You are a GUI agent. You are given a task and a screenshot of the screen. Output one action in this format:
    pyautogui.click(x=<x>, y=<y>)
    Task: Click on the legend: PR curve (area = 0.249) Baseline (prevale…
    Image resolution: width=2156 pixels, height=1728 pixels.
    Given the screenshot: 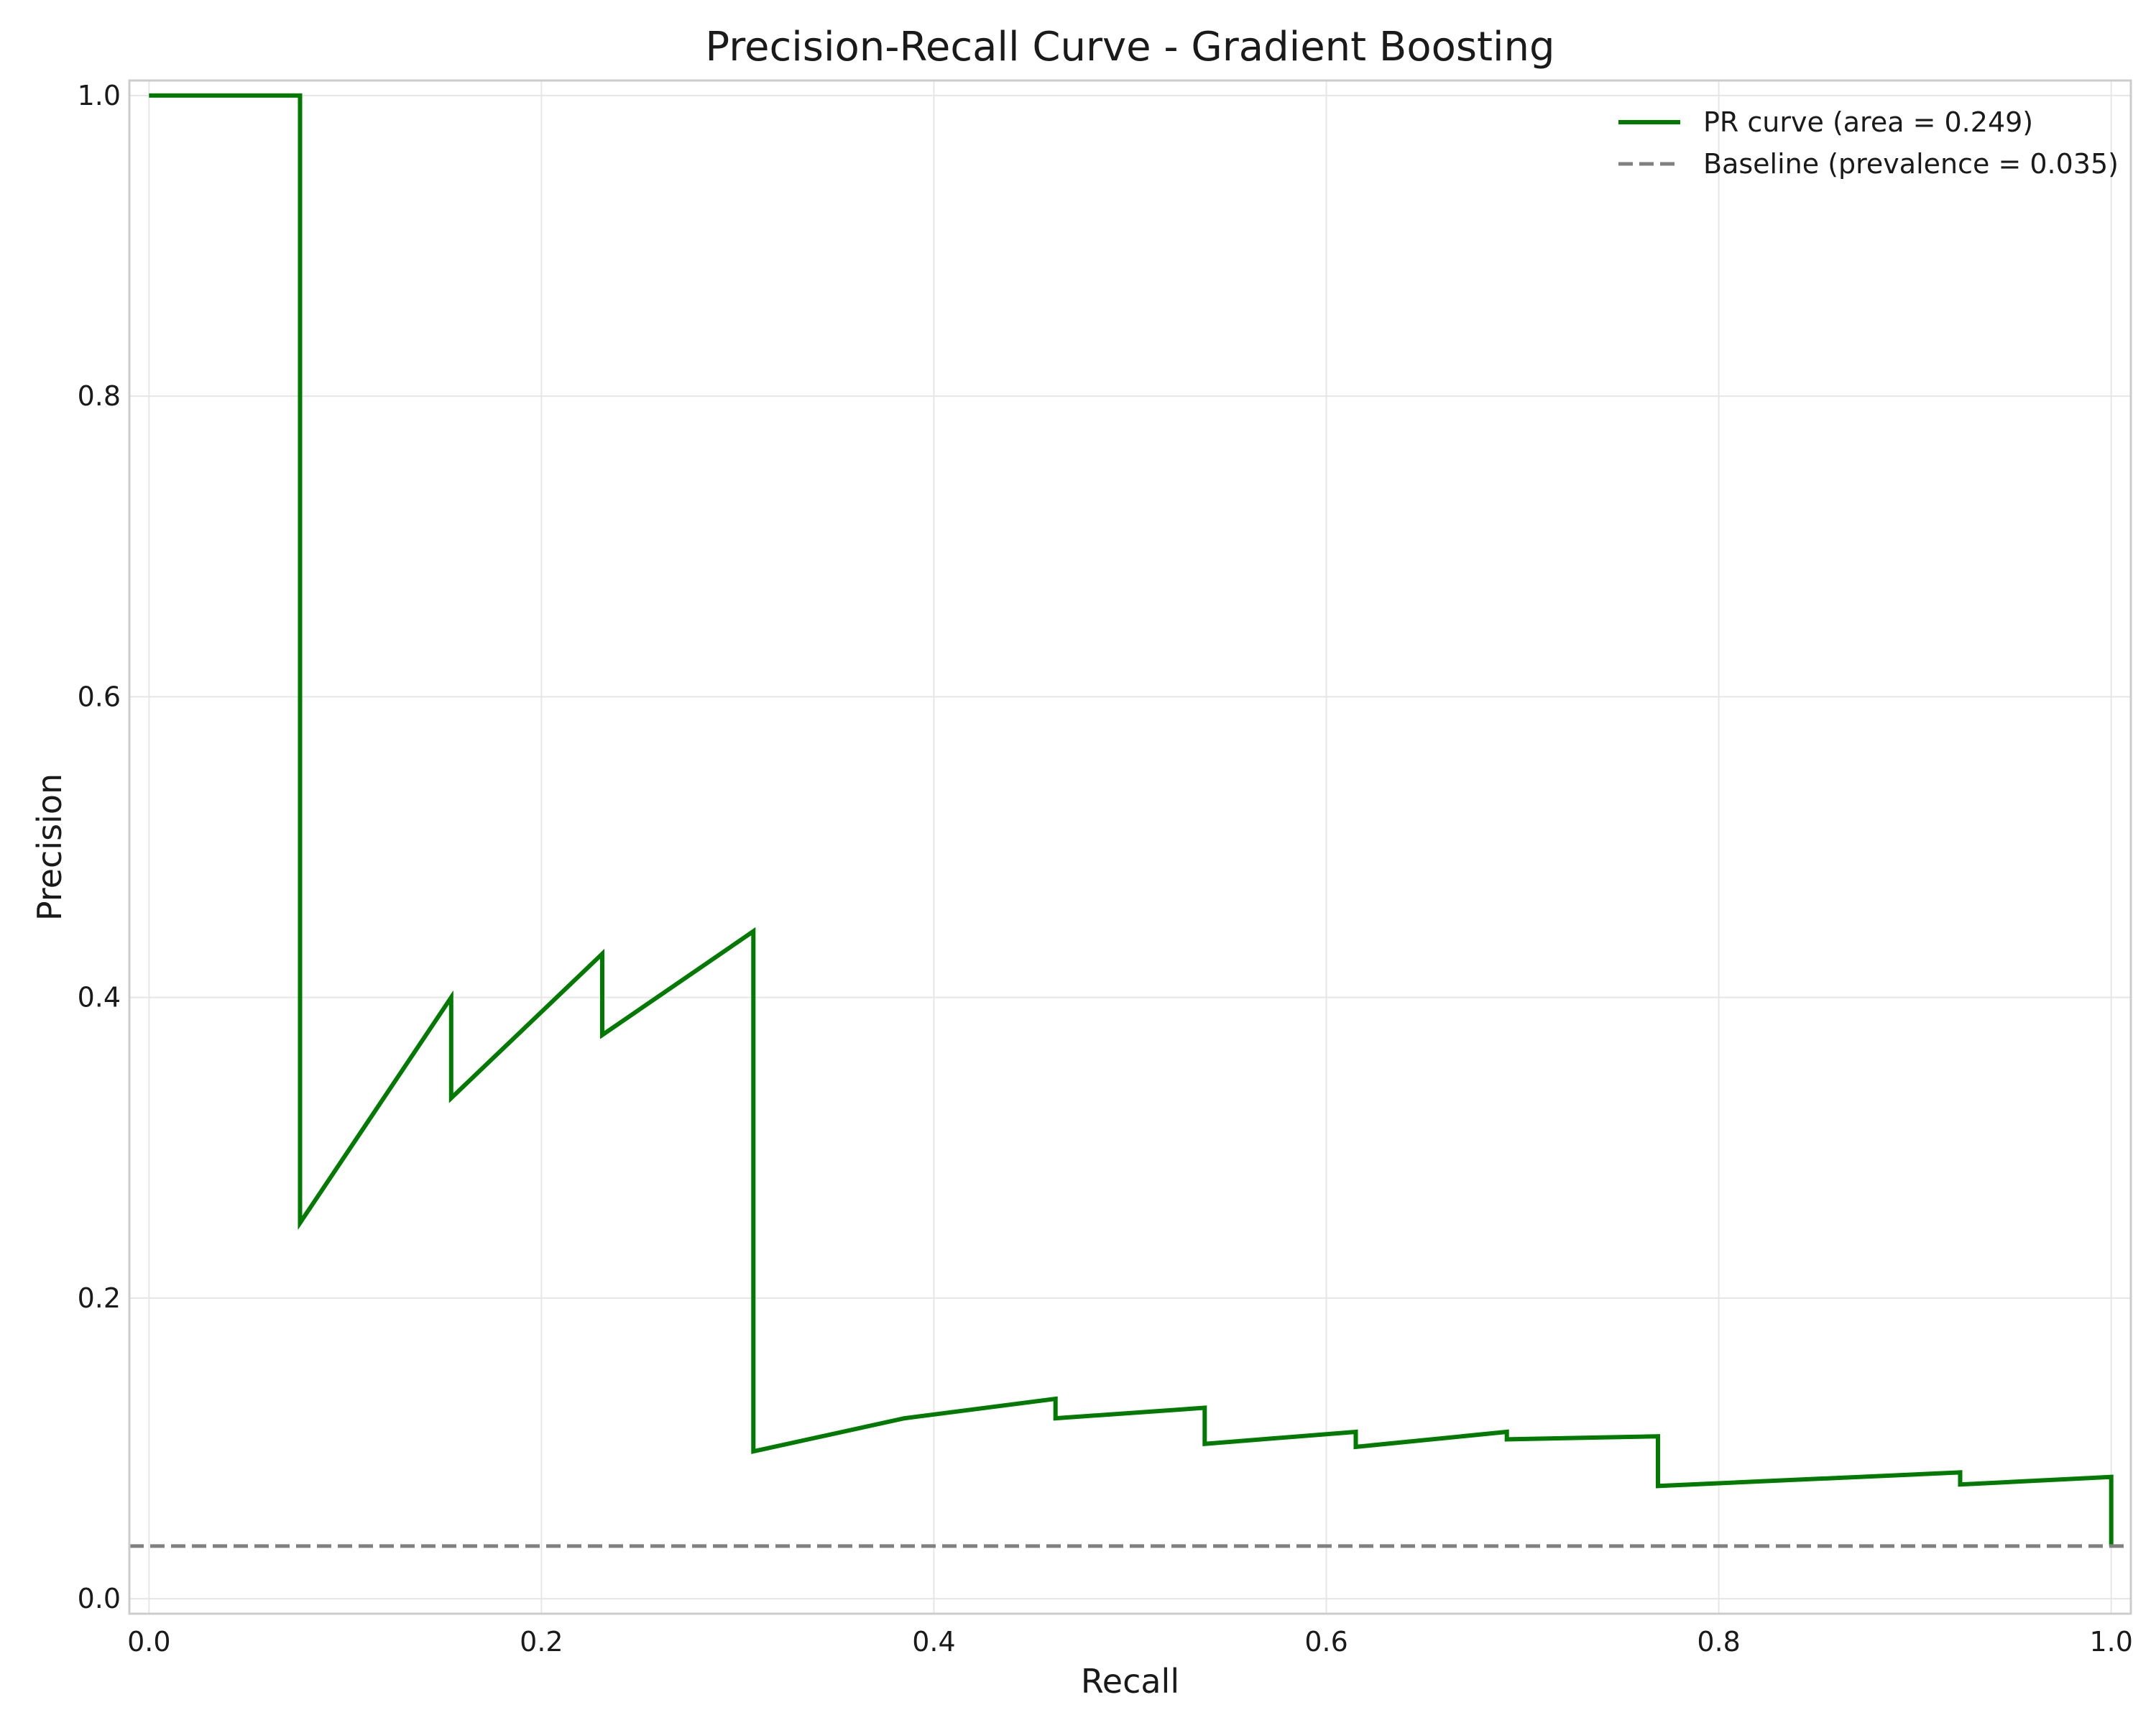 What is the action you would take?
    pyautogui.click(x=1869, y=143)
    